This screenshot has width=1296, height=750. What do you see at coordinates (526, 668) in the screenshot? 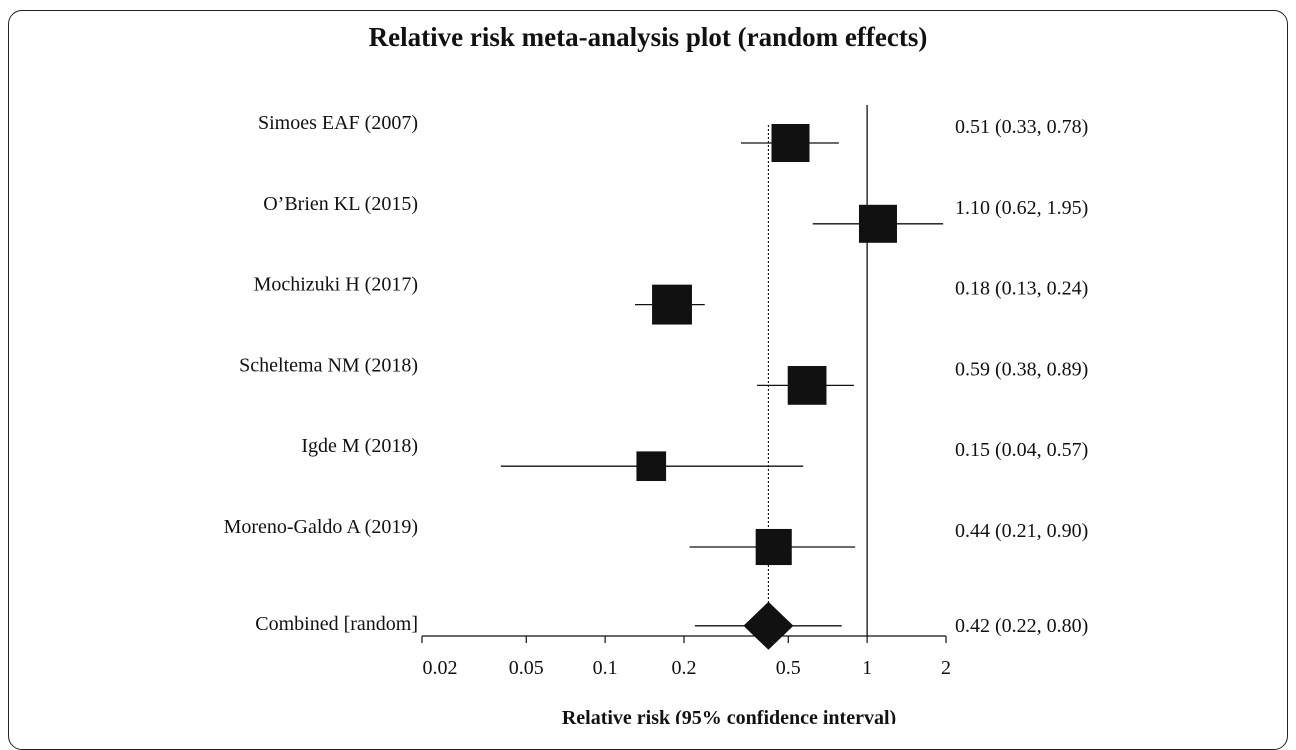
I see `x-tick-label: 0.05` at bounding box center [526, 668].